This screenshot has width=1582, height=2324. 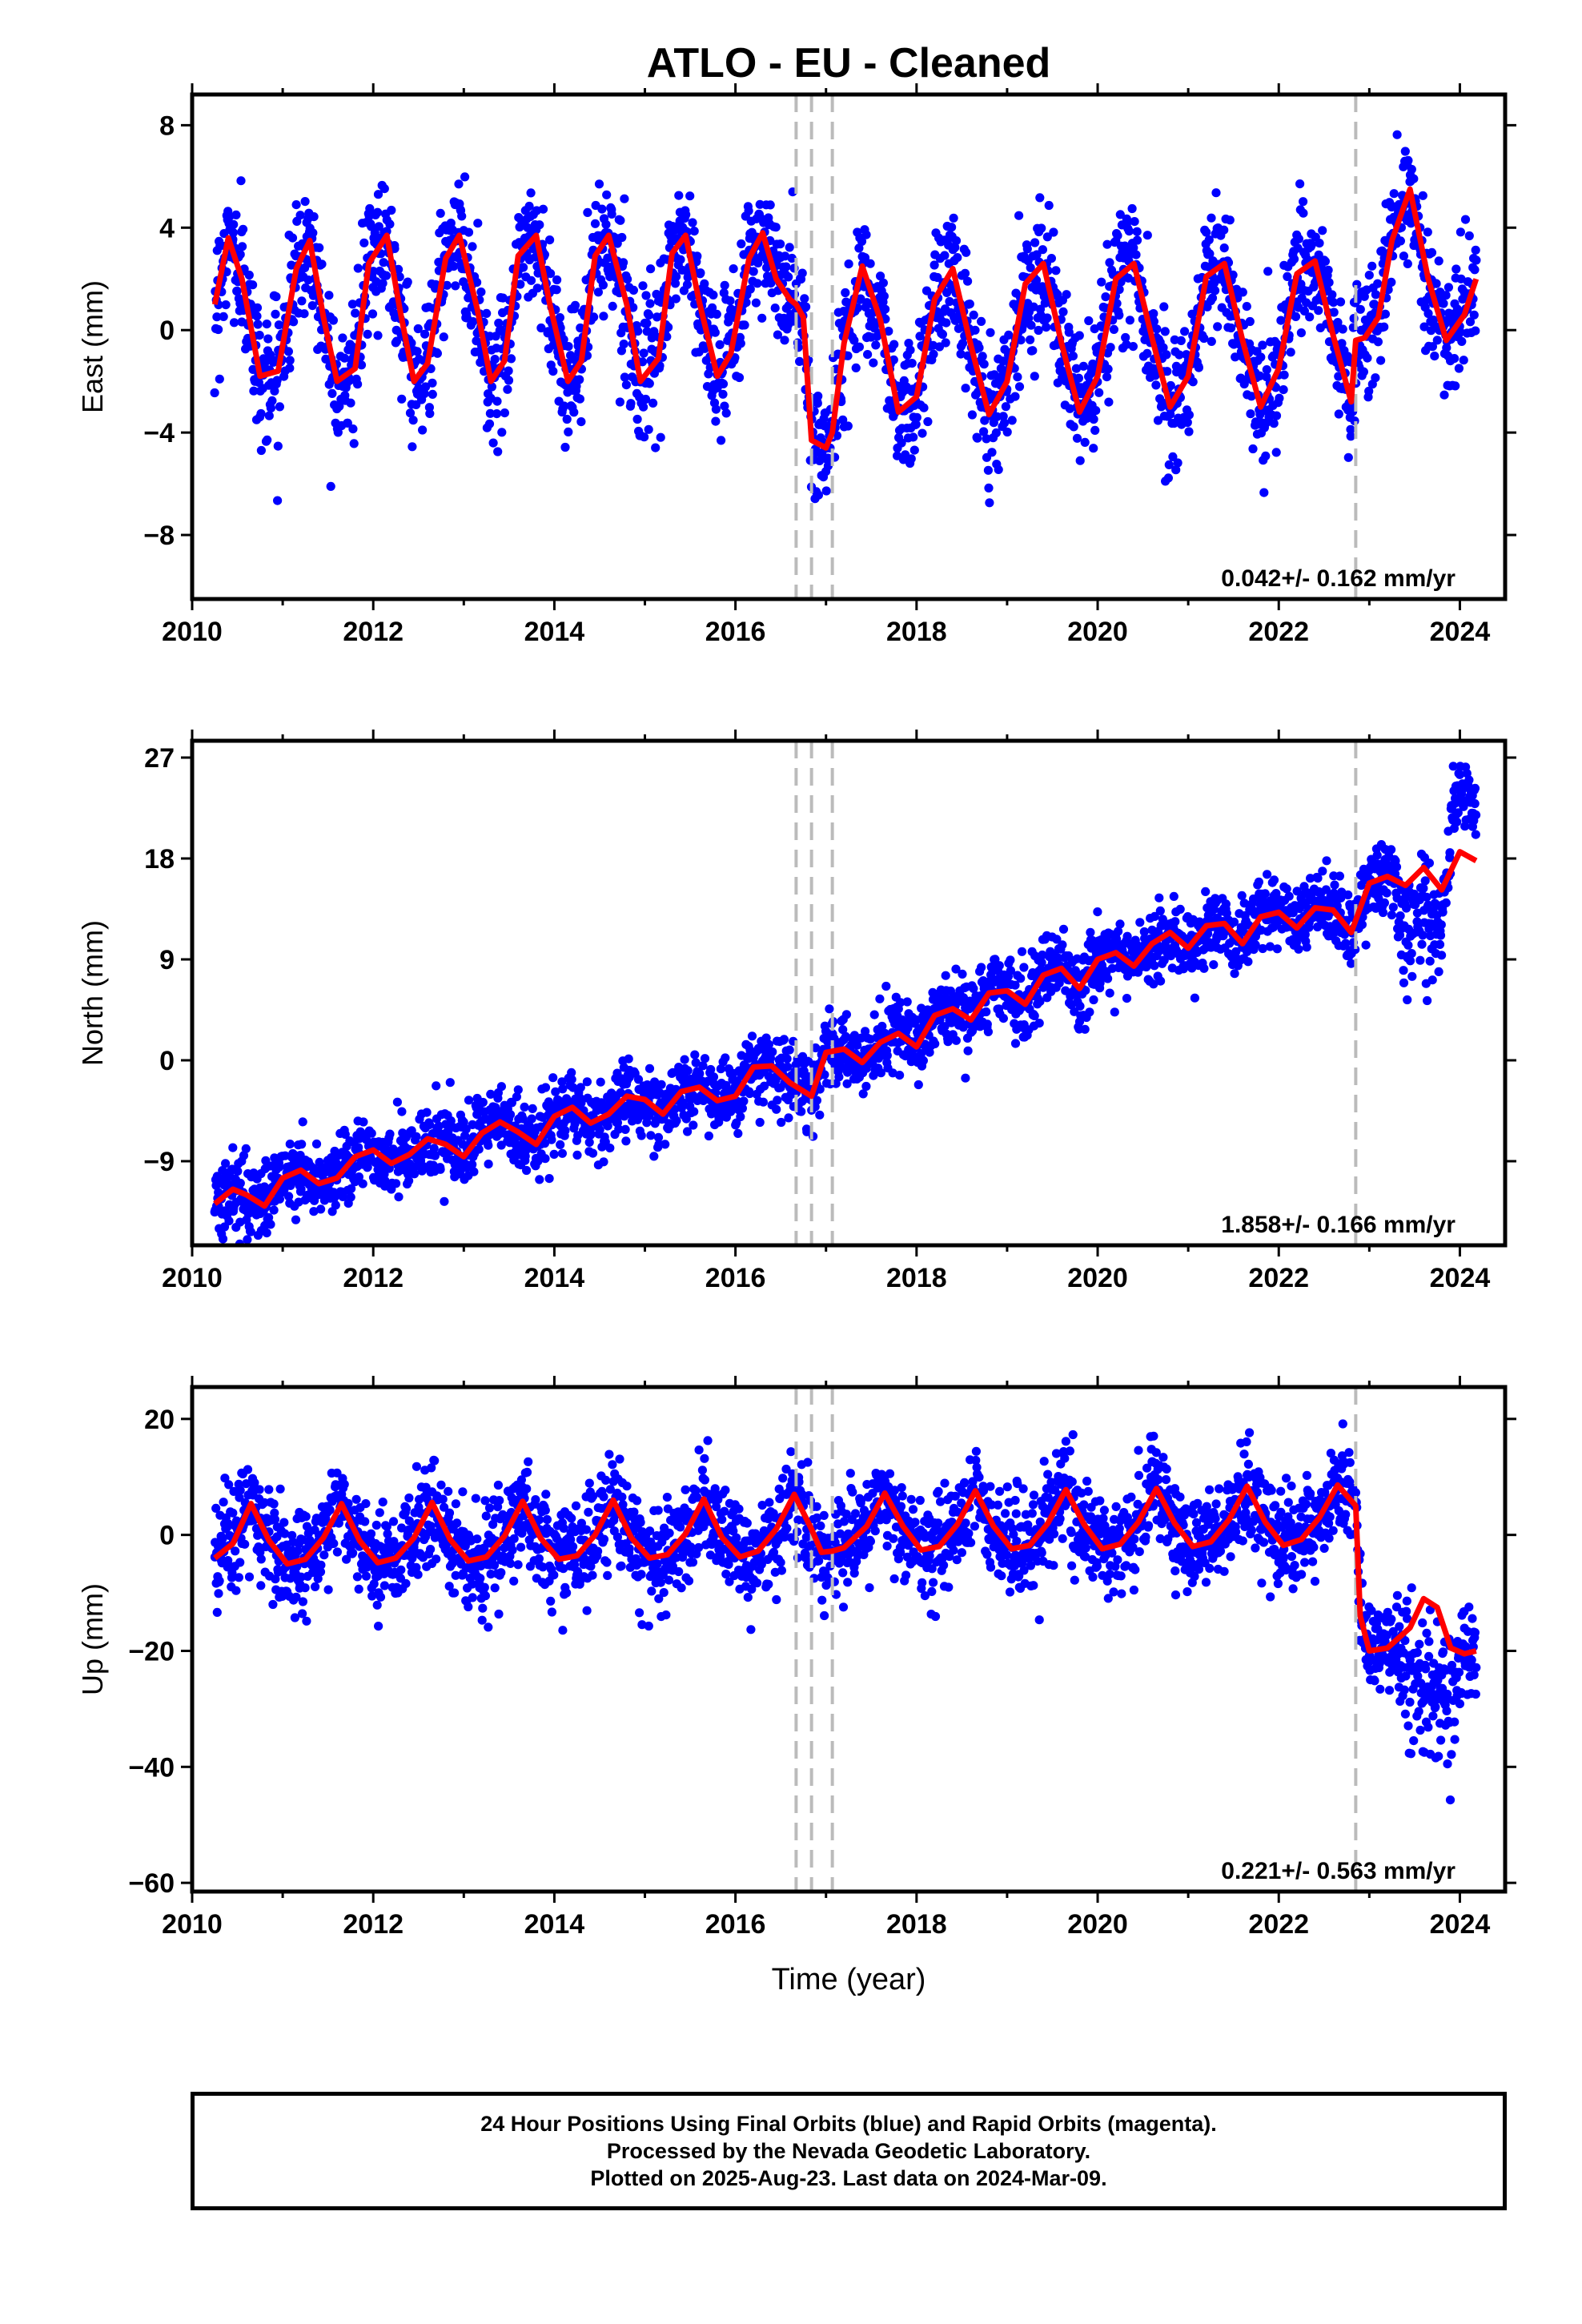 I want to click on y-tick-label: 8, so click(x=167, y=126).